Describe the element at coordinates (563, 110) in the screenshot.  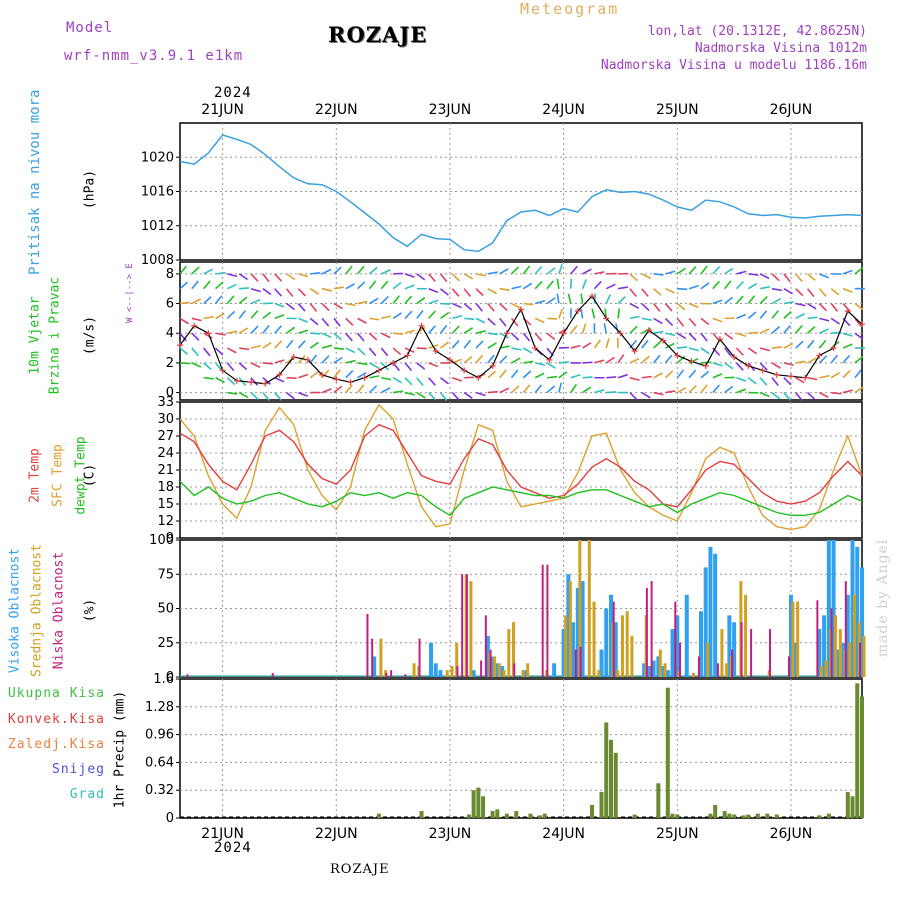
I see `xtick-label-top: 24JUN` at that location.